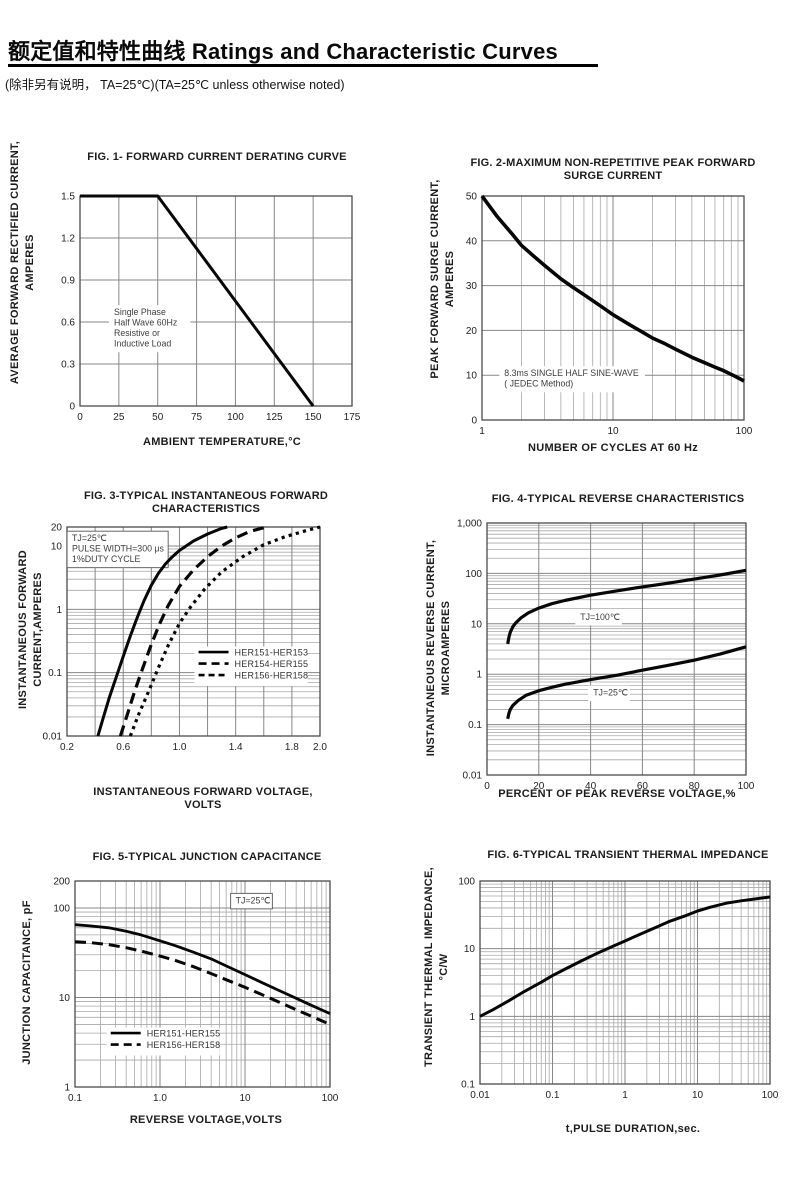 This screenshot has width=800, height=1200. Describe the element at coordinates (61, 882) in the screenshot. I see `y-tick-label: 200` at that location.